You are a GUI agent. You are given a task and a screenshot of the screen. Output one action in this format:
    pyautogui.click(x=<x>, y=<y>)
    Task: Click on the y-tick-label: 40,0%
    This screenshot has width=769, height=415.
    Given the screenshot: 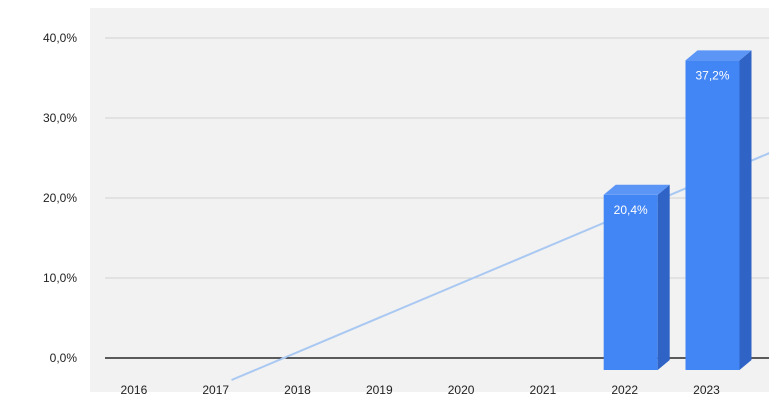 What is the action you would take?
    pyautogui.click(x=60, y=38)
    